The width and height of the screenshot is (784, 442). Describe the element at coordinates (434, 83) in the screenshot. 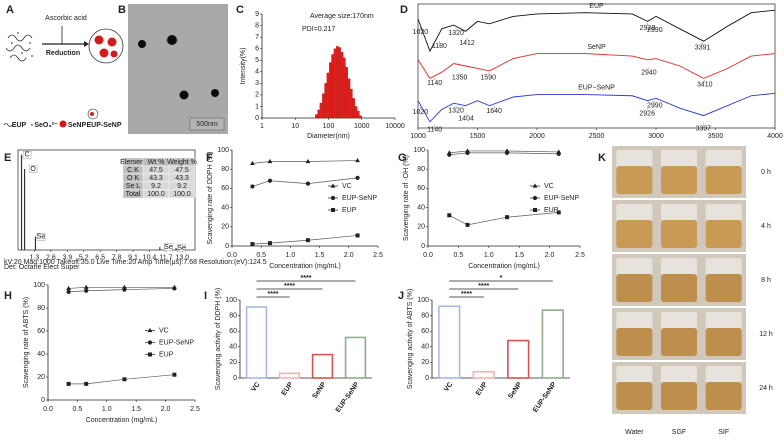

I see `peak-label: 1140` at that location.